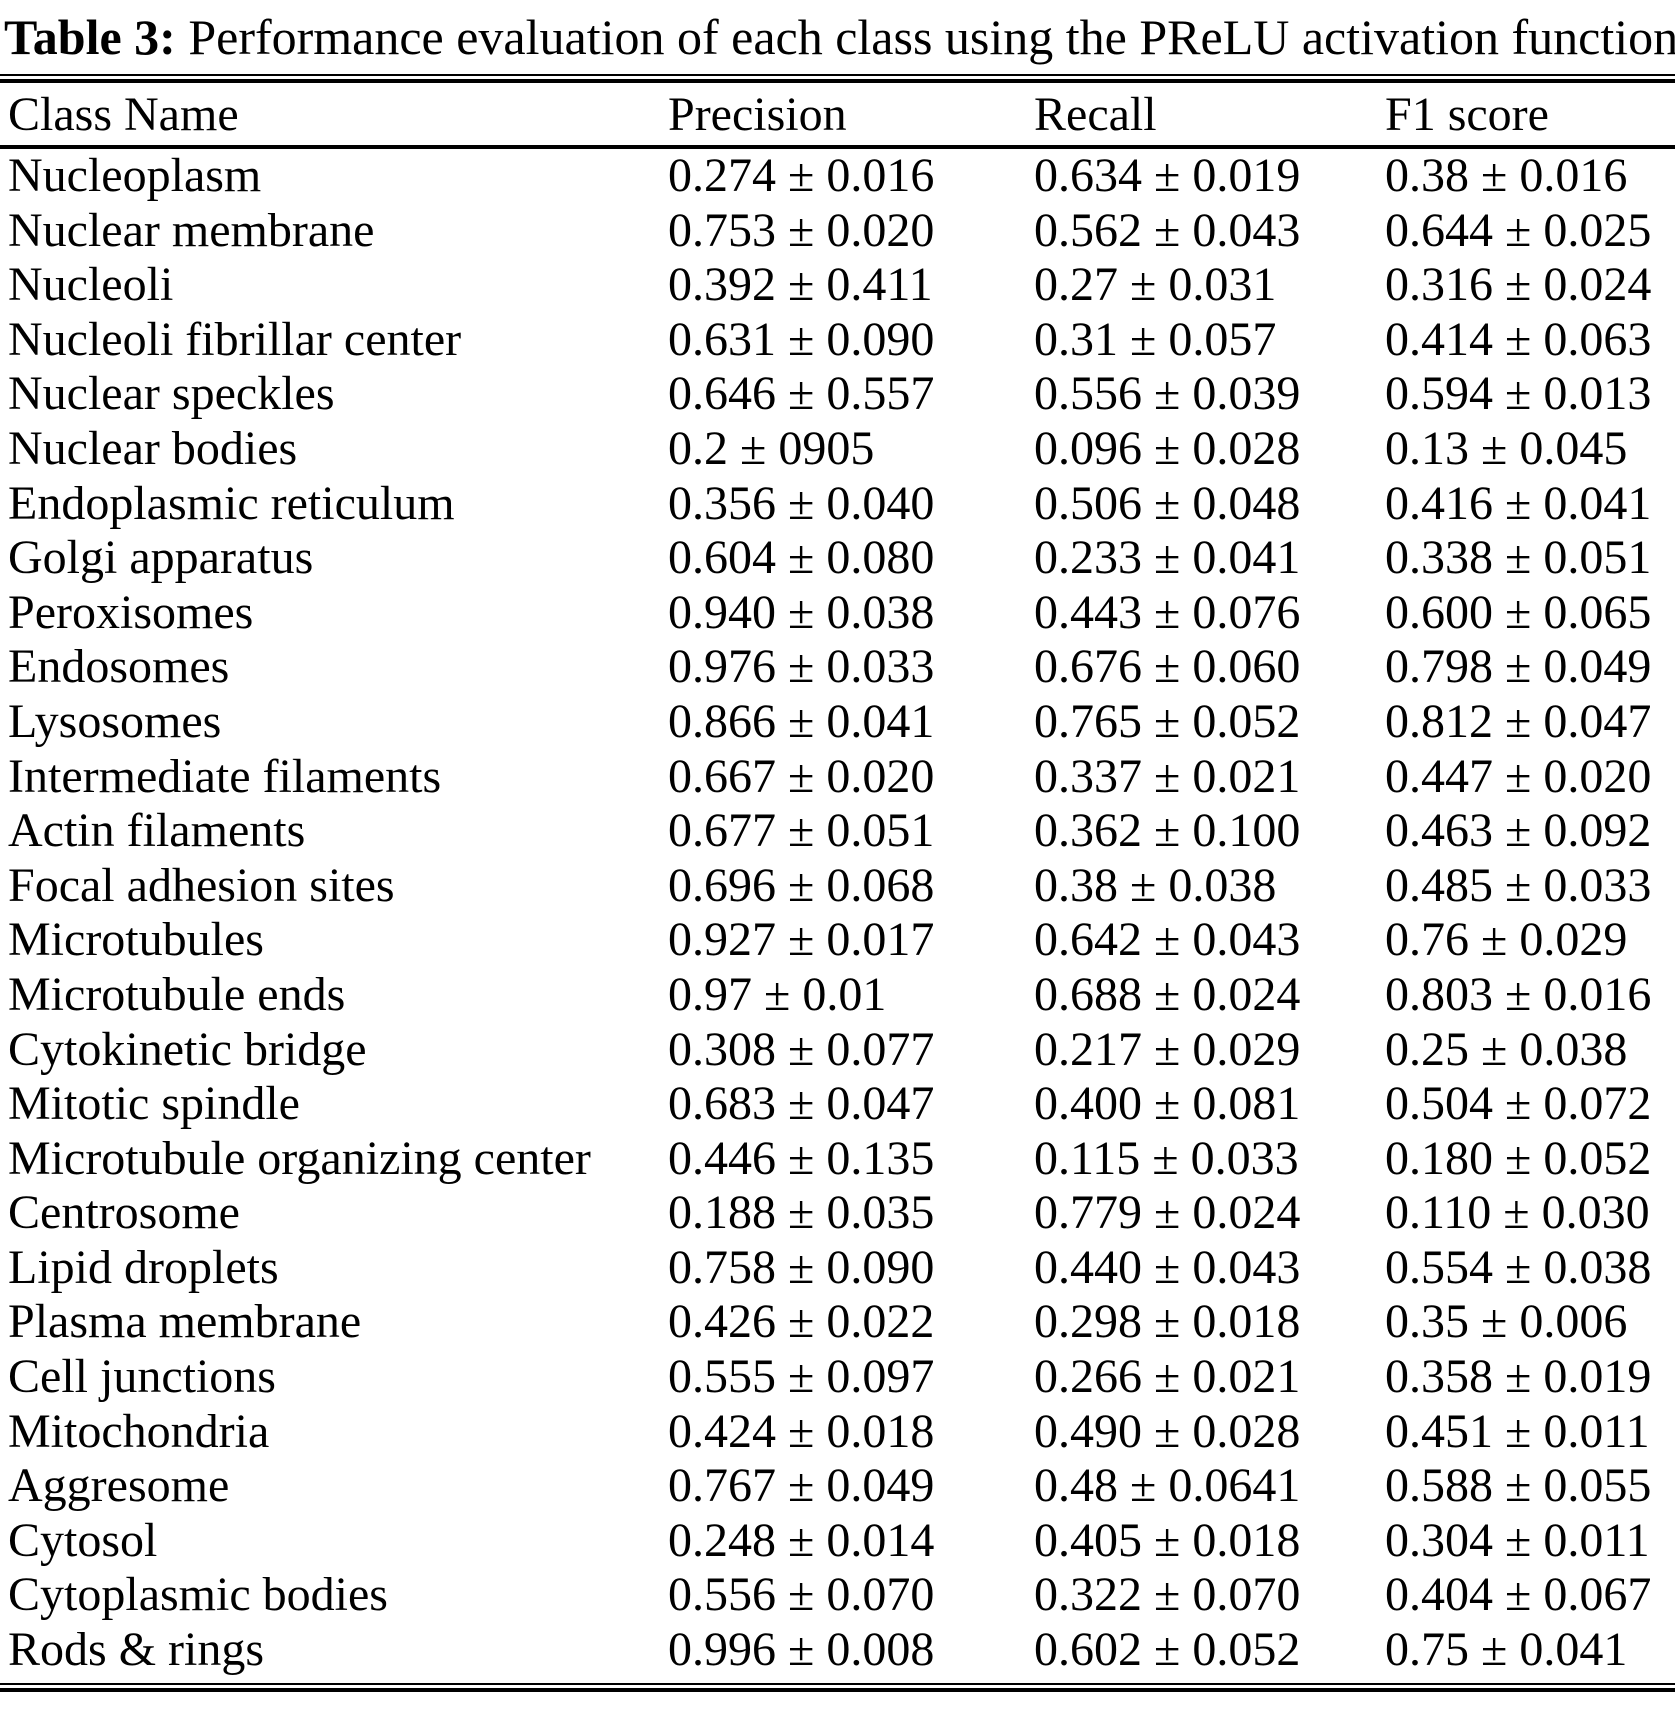 The image size is (1675, 1710). What do you see at coordinates (1517, 1540) in the screenshot?
I see `f1-cell: 0.304 ± 0.011` at bounding box center [1517, 1540].